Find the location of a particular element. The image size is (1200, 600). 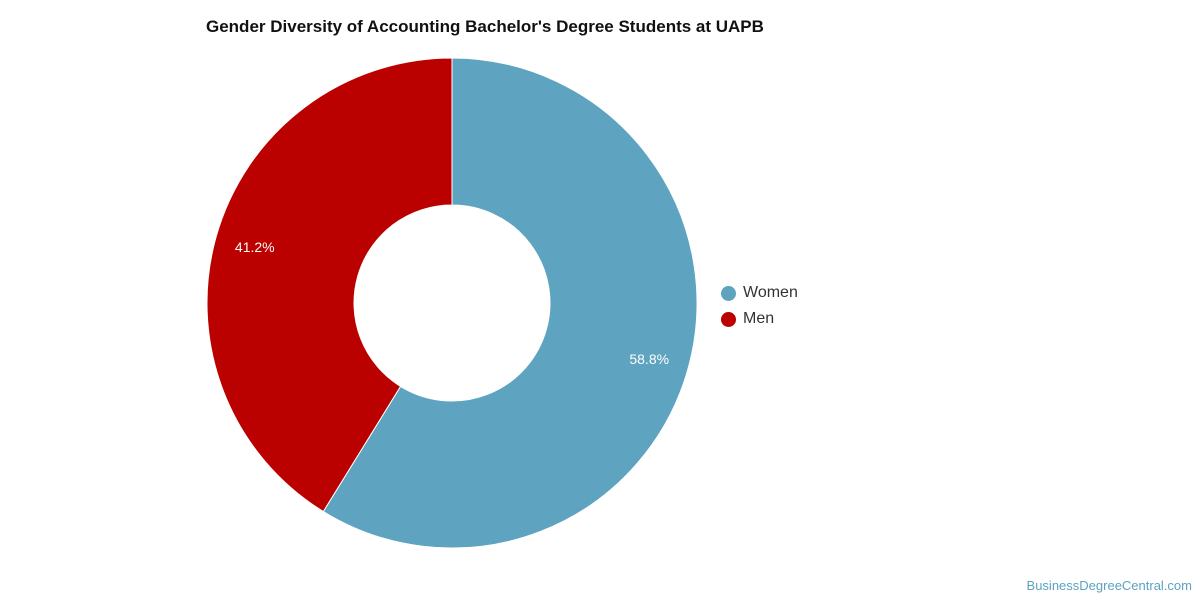

legend-item-women: Women is located at coordinates (759, 293).